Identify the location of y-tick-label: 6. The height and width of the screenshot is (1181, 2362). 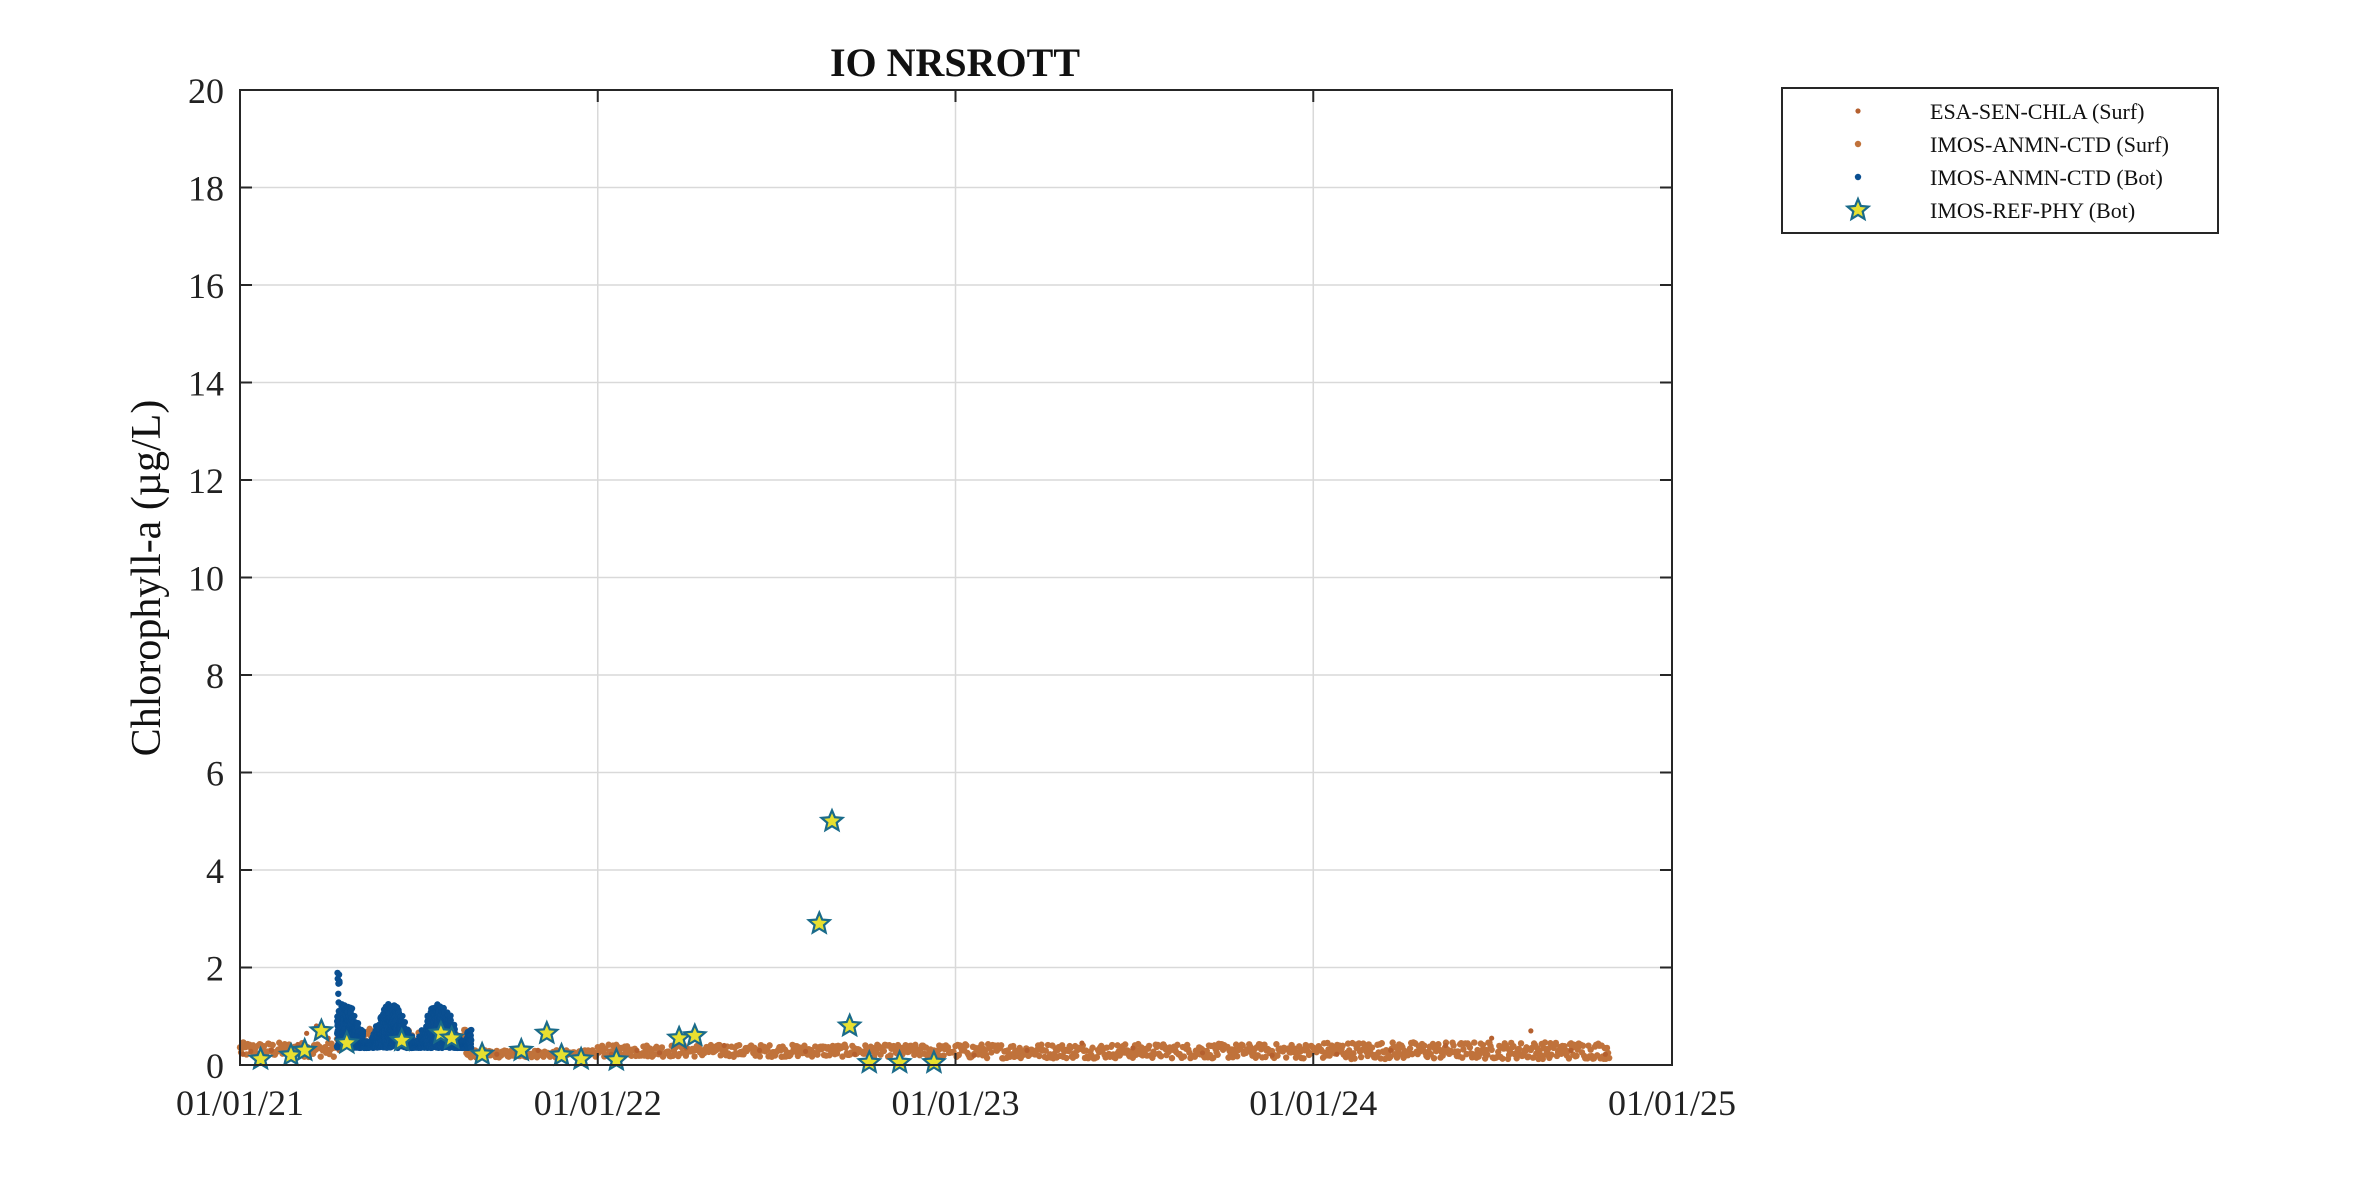
(215, 774).